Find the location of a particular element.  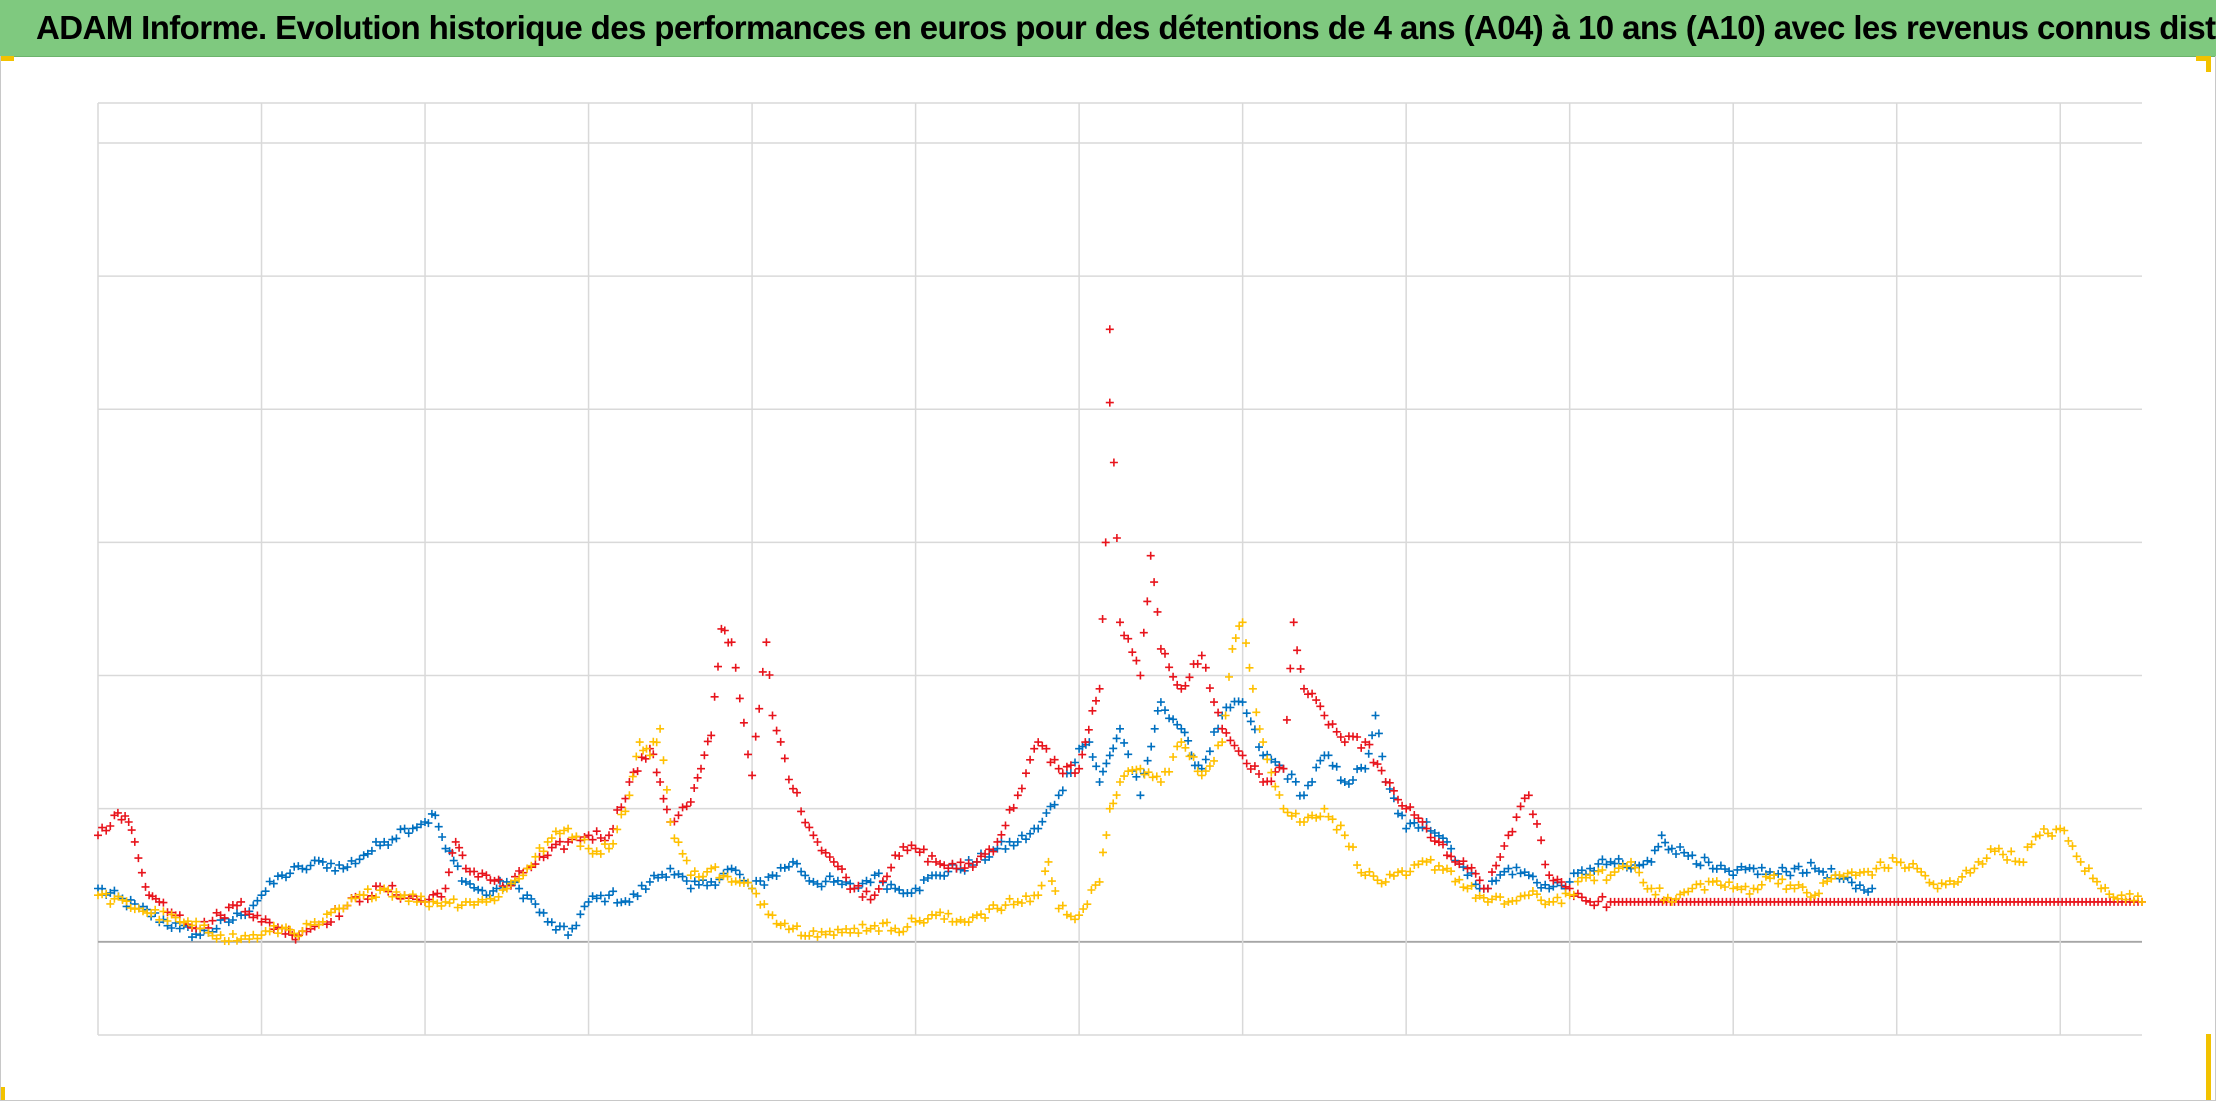

corner-accent-top-right-tab is located at coordinates (2203, 58).